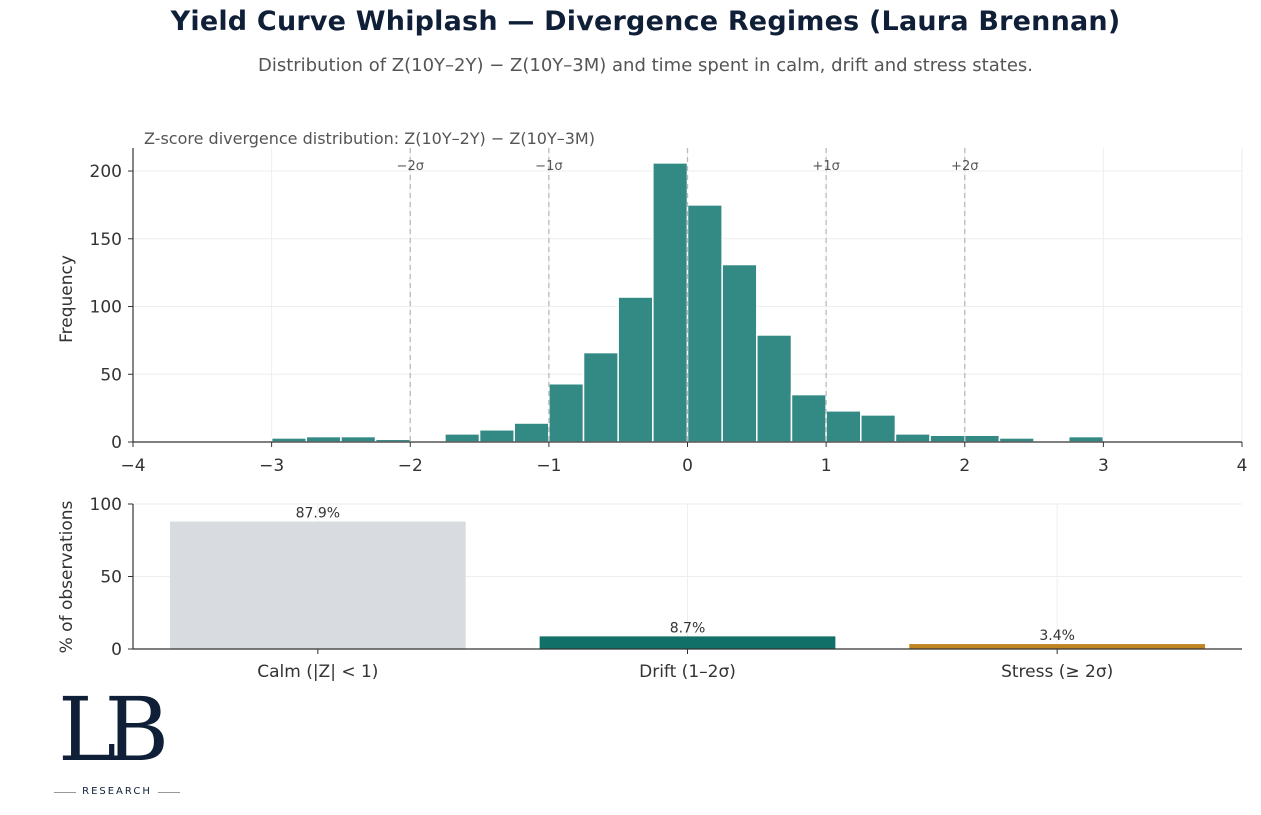 The width and height of the screenshot is (1261, 815). I want to click on hist-xtick-label: 2, so click(964, 466).